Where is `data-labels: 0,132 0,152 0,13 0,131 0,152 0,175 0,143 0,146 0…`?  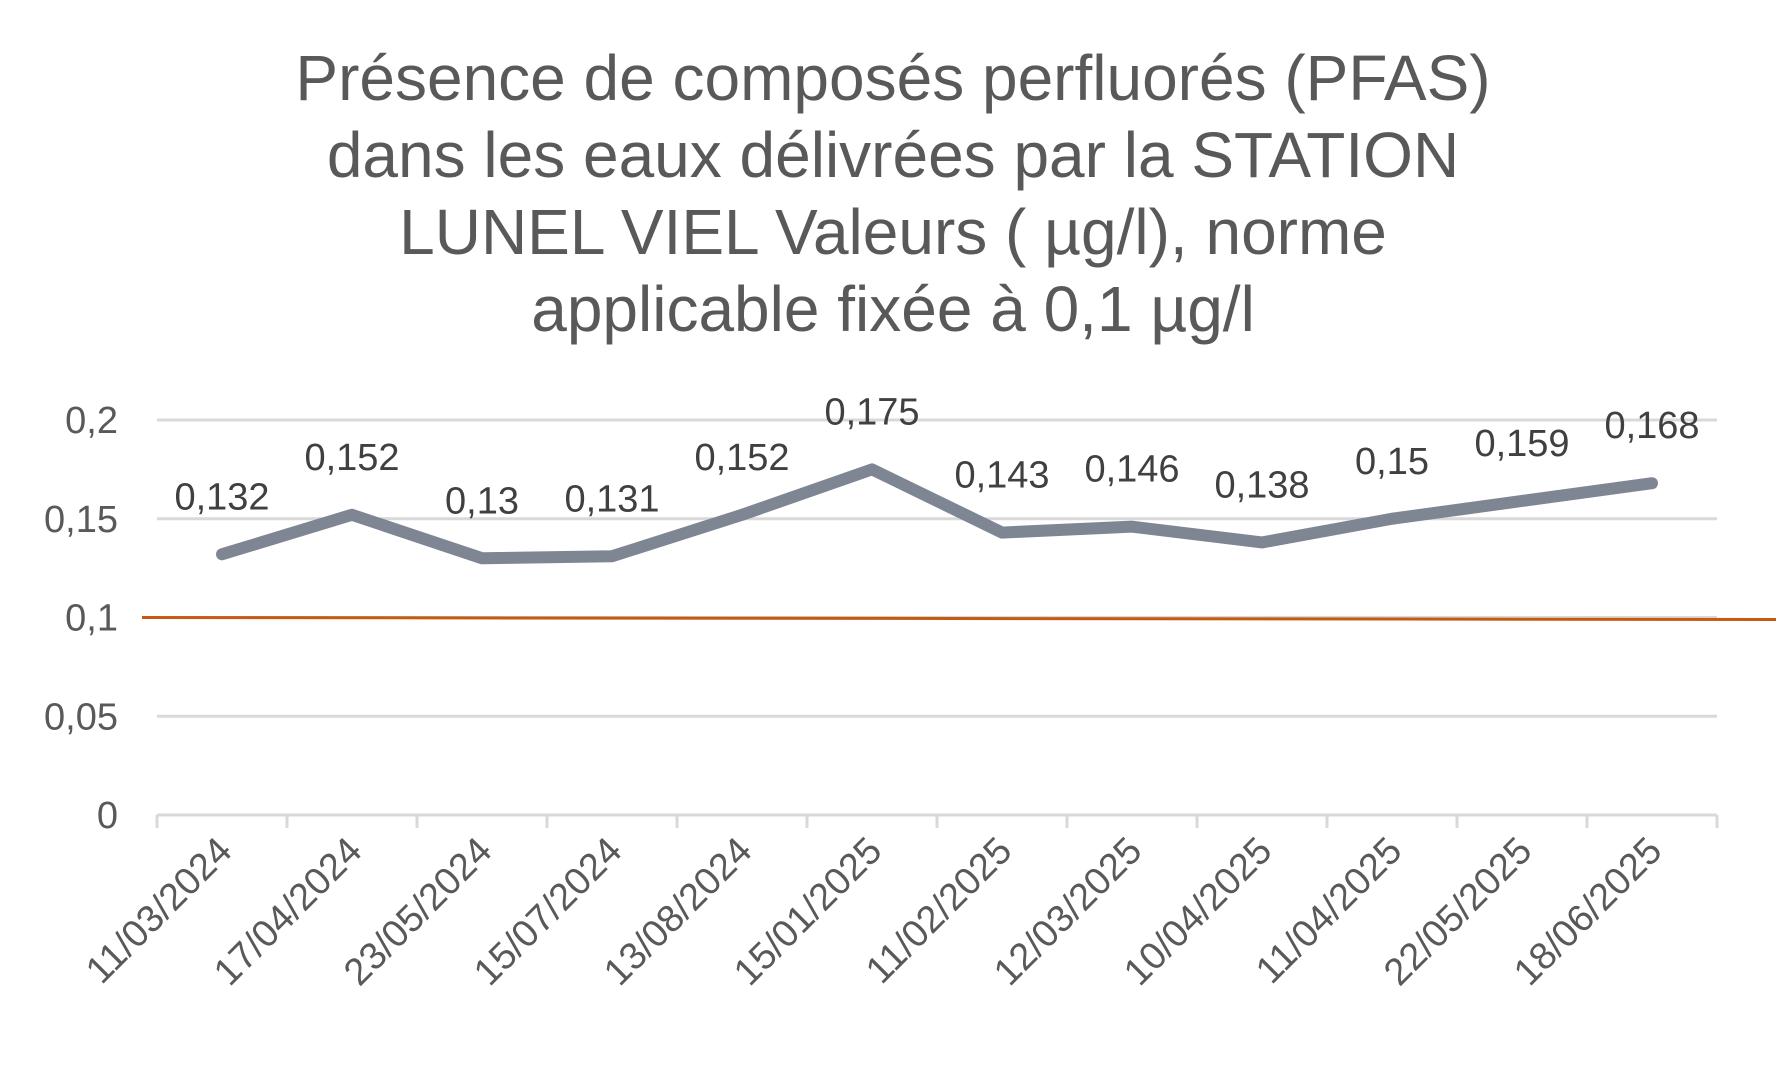 data-labels: 0,132 0,152 0,13 0,131 0,152 0,175 0,143 0,146 0… is located at coordinates (936, 456).